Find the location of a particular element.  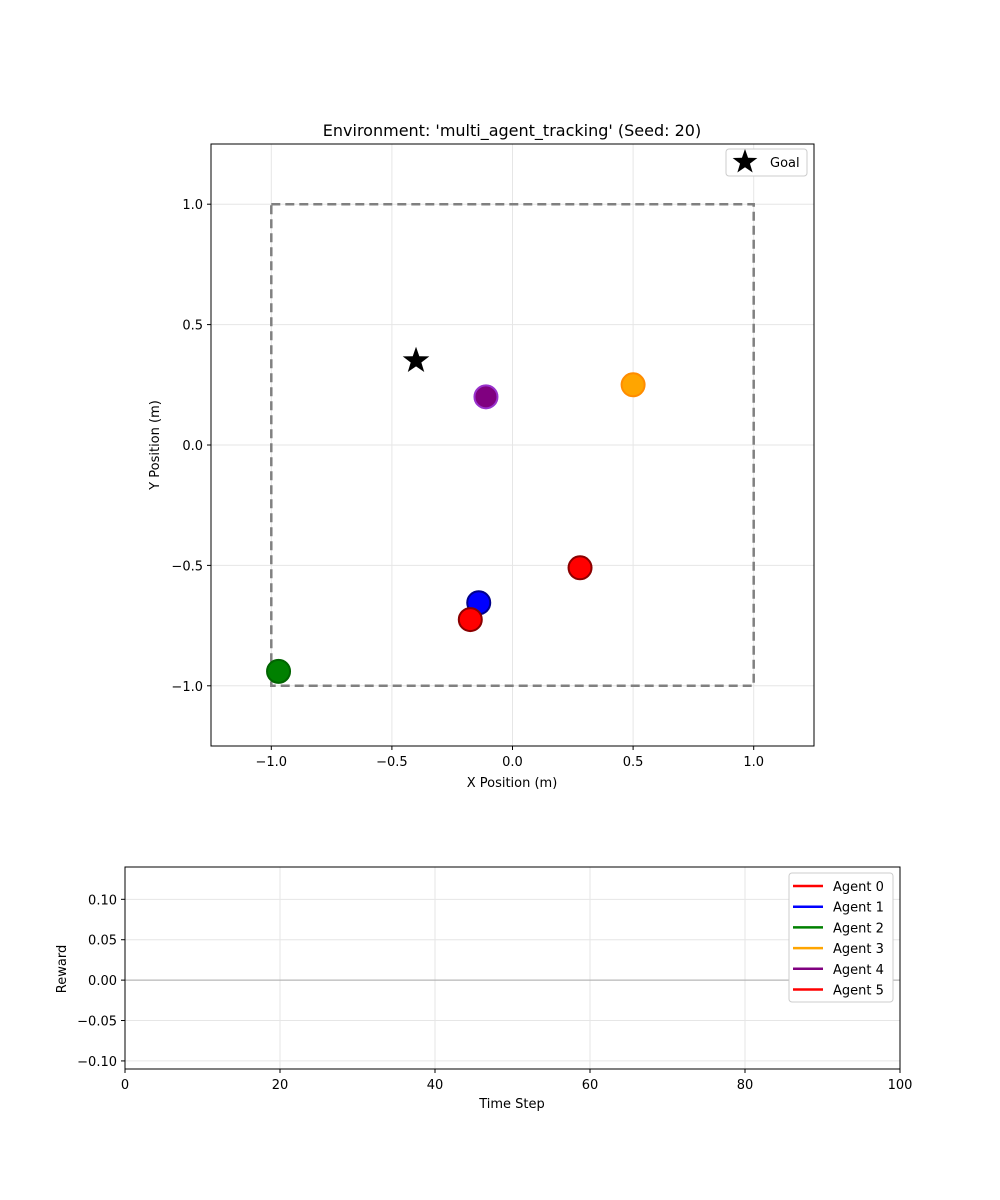

legend-agent-3-label: Agent 3 is located at coordinates (858, 949).